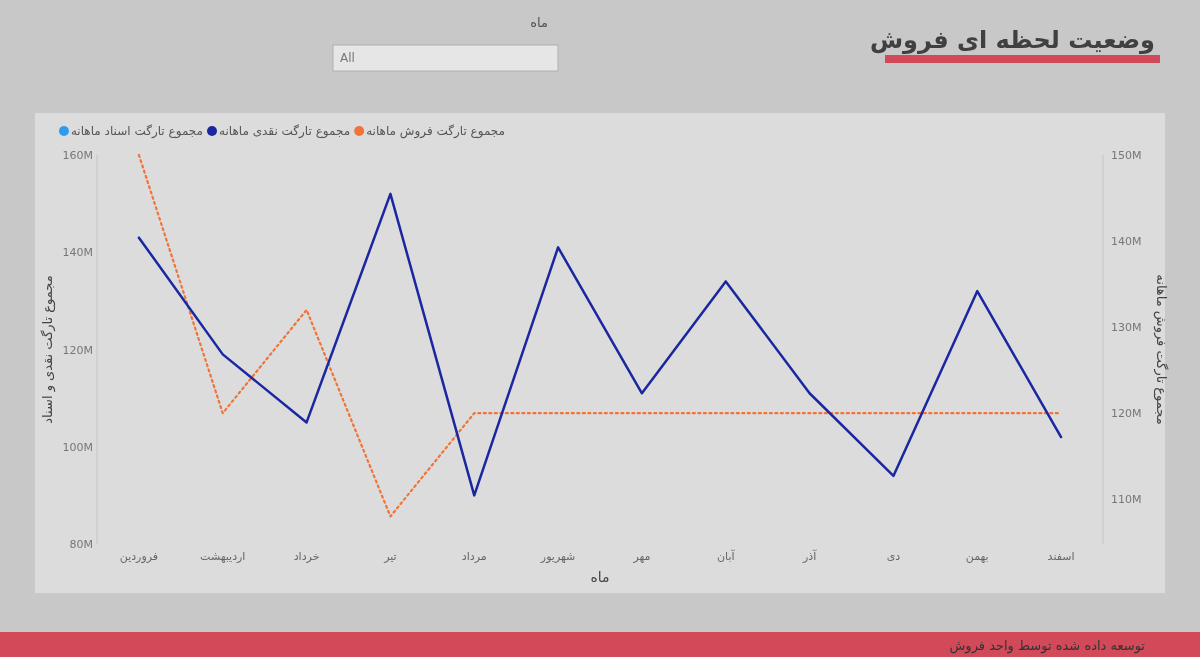 This screenshot has height=657, width=1200. What do you see at coordinates (435, 131) in the screenshot?
I see `legend-label: مجموع تارگت فروش ماهانه` at bounding box center [435, 131].